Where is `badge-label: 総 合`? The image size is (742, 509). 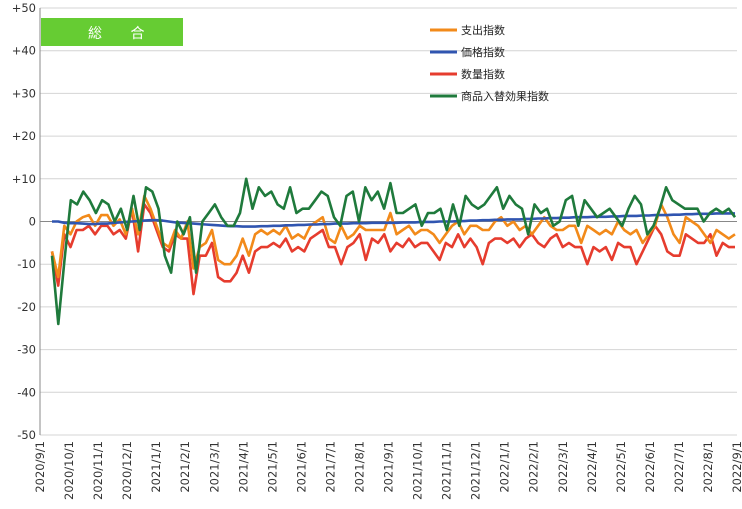
badge-label: 総 合 is located at coordinates (122, 34).